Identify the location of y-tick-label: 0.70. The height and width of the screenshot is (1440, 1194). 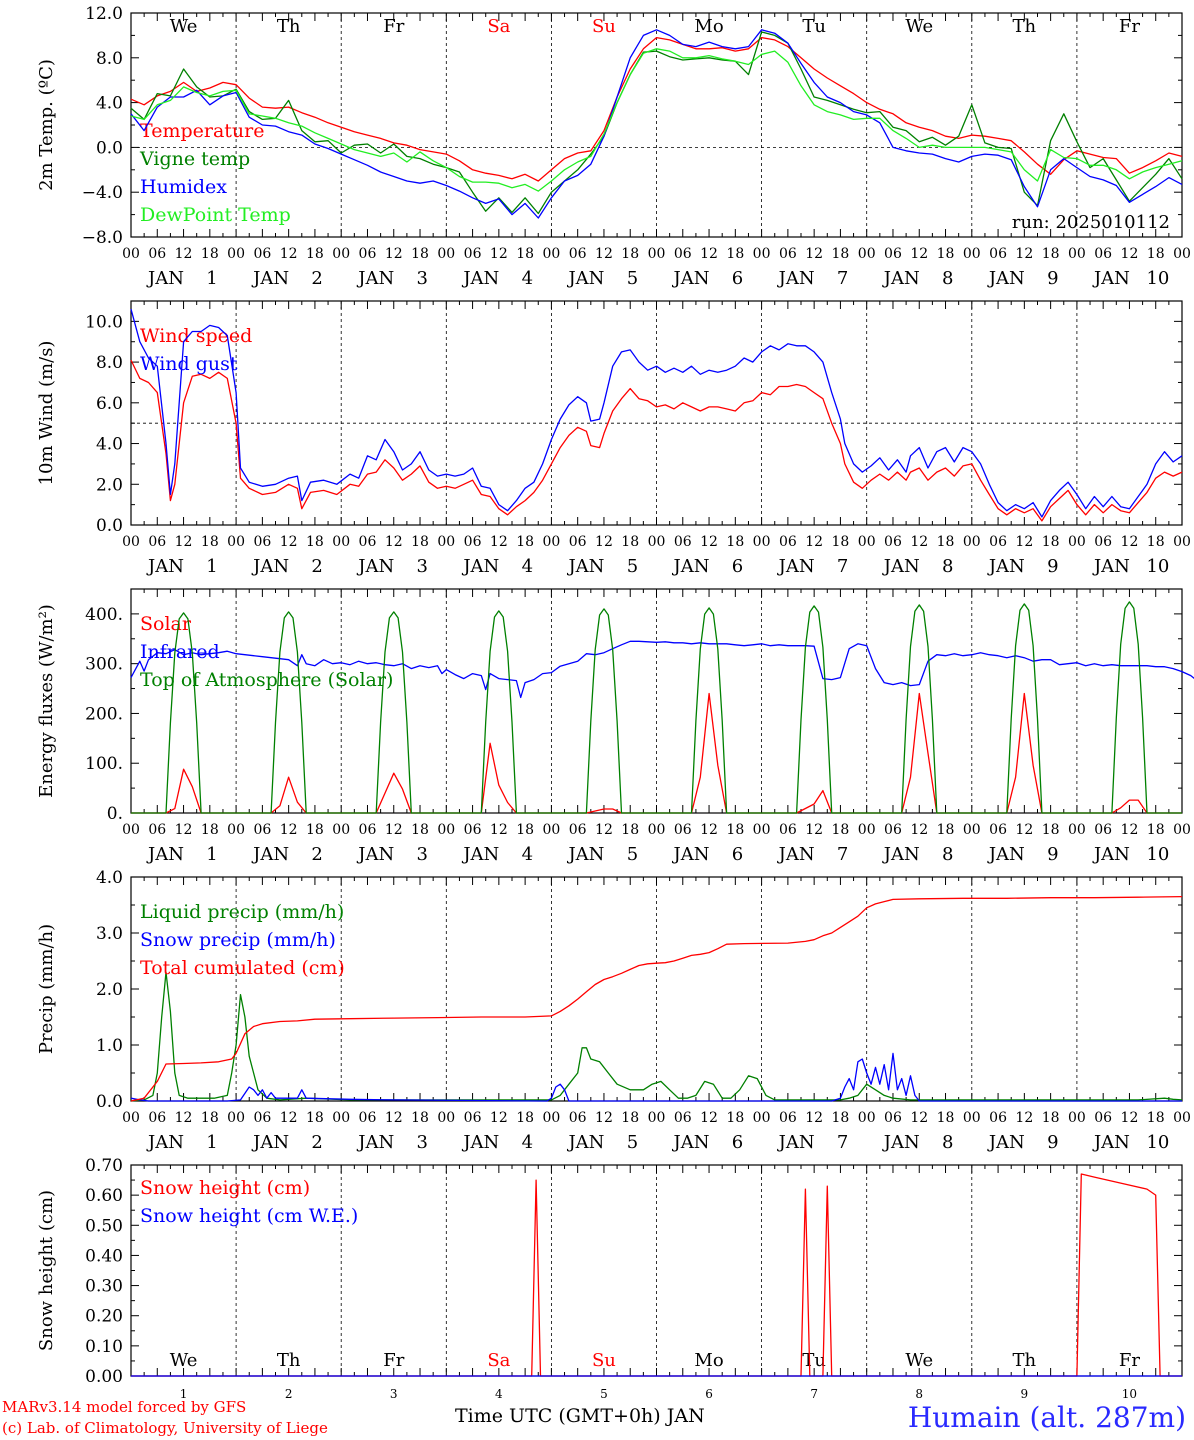
(104, 1166).